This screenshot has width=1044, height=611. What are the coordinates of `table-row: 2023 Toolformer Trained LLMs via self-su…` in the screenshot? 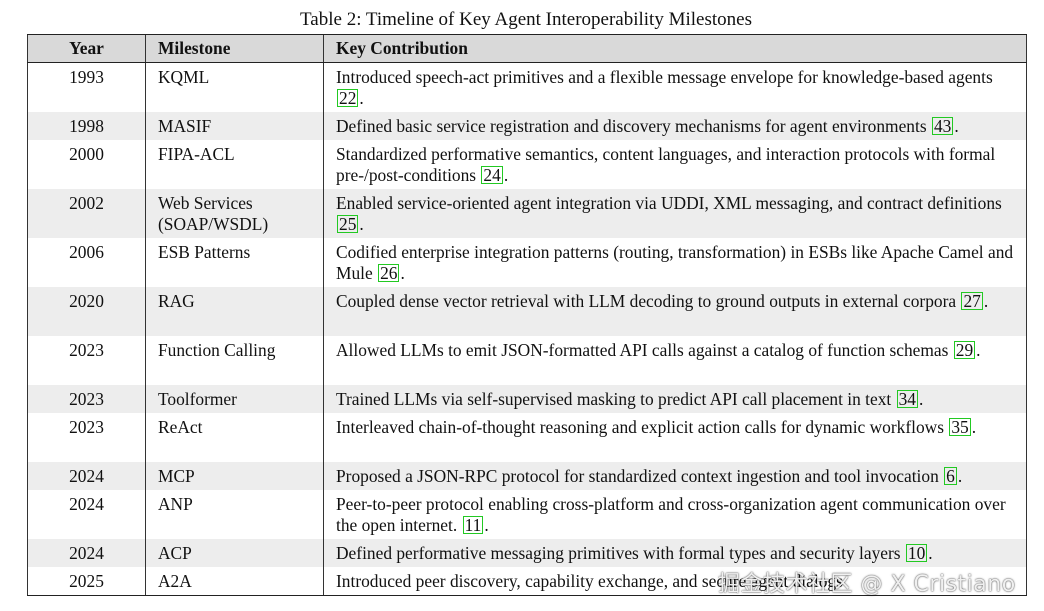 It's located at (527, 399).